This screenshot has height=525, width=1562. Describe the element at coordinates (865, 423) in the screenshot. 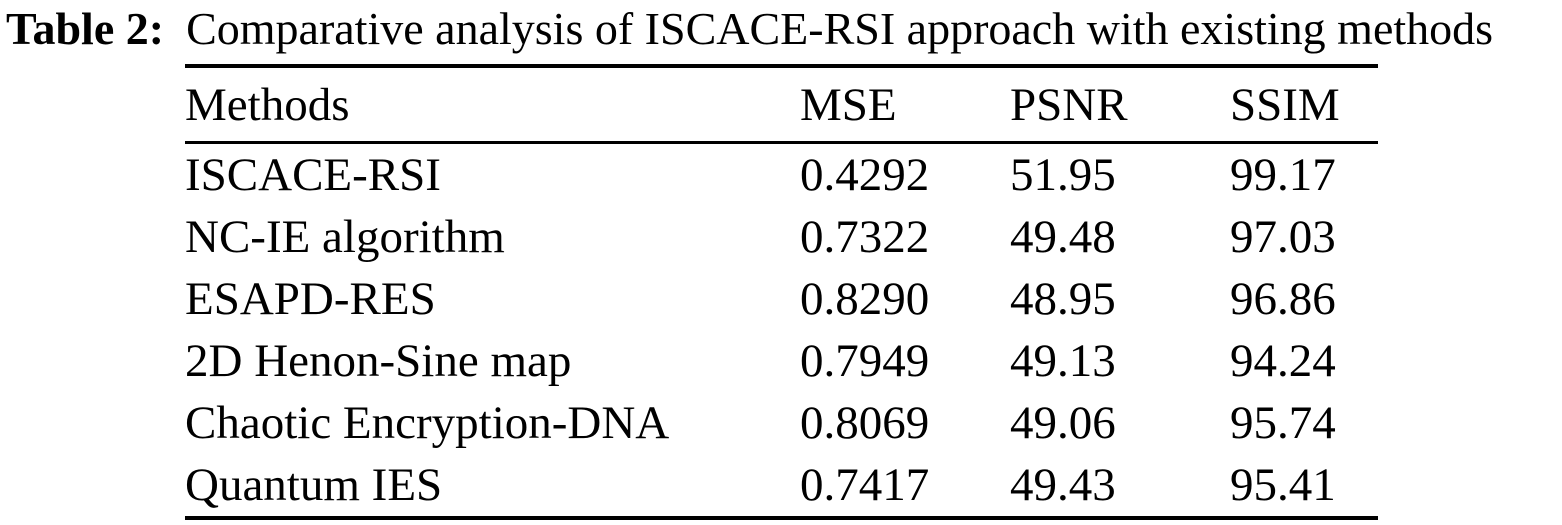

I see `cell-mse: 0.8069` at that location.